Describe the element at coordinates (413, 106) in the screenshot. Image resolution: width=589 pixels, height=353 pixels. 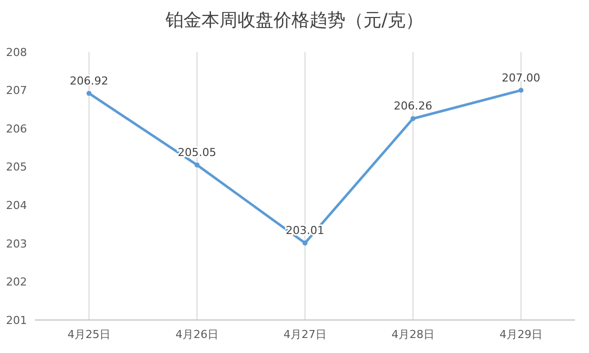
I see `text: 206.26` at that location.